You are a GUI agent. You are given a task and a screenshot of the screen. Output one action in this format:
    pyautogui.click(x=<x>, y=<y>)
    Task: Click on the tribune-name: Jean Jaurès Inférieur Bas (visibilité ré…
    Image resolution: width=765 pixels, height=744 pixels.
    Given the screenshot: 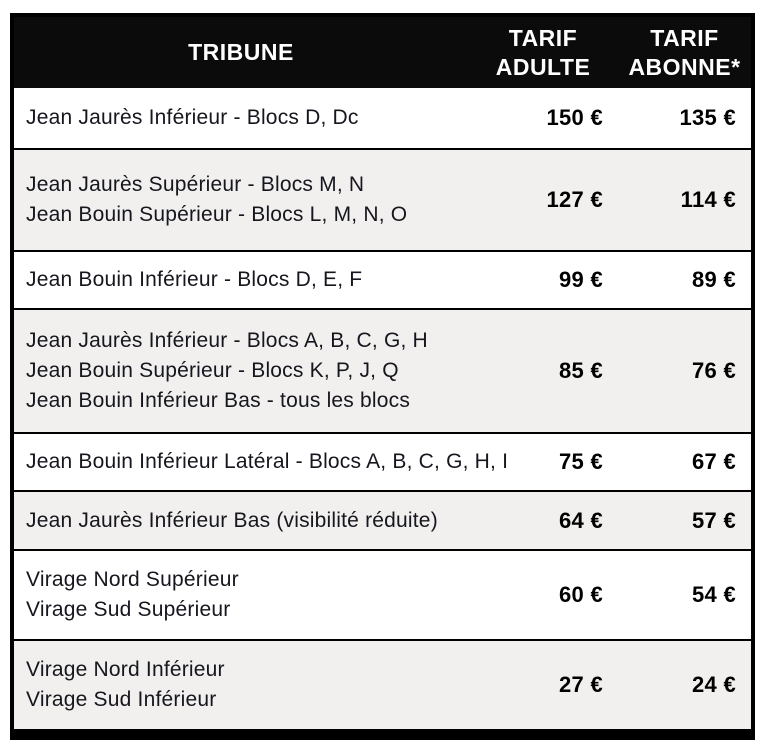 What is the action you would take?
    pyautogui.click(x=232, y=520)
    